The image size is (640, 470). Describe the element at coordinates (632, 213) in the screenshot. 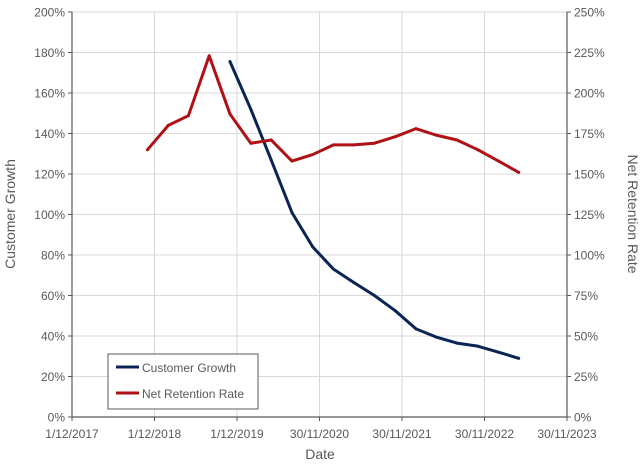

I see `y-axis-label-right: Net Retention Rate` at that location.